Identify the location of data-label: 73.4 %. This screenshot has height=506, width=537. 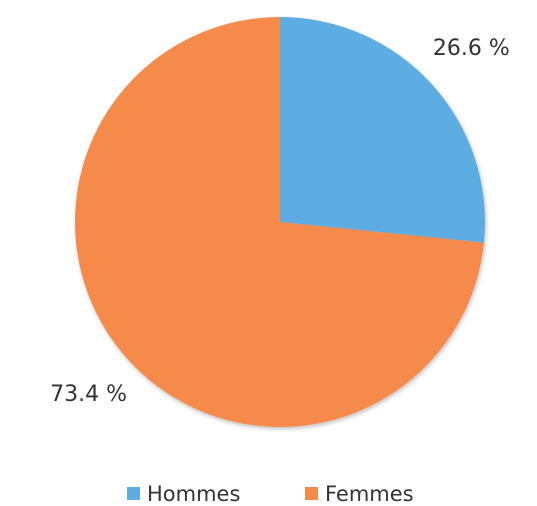
(88, 394).